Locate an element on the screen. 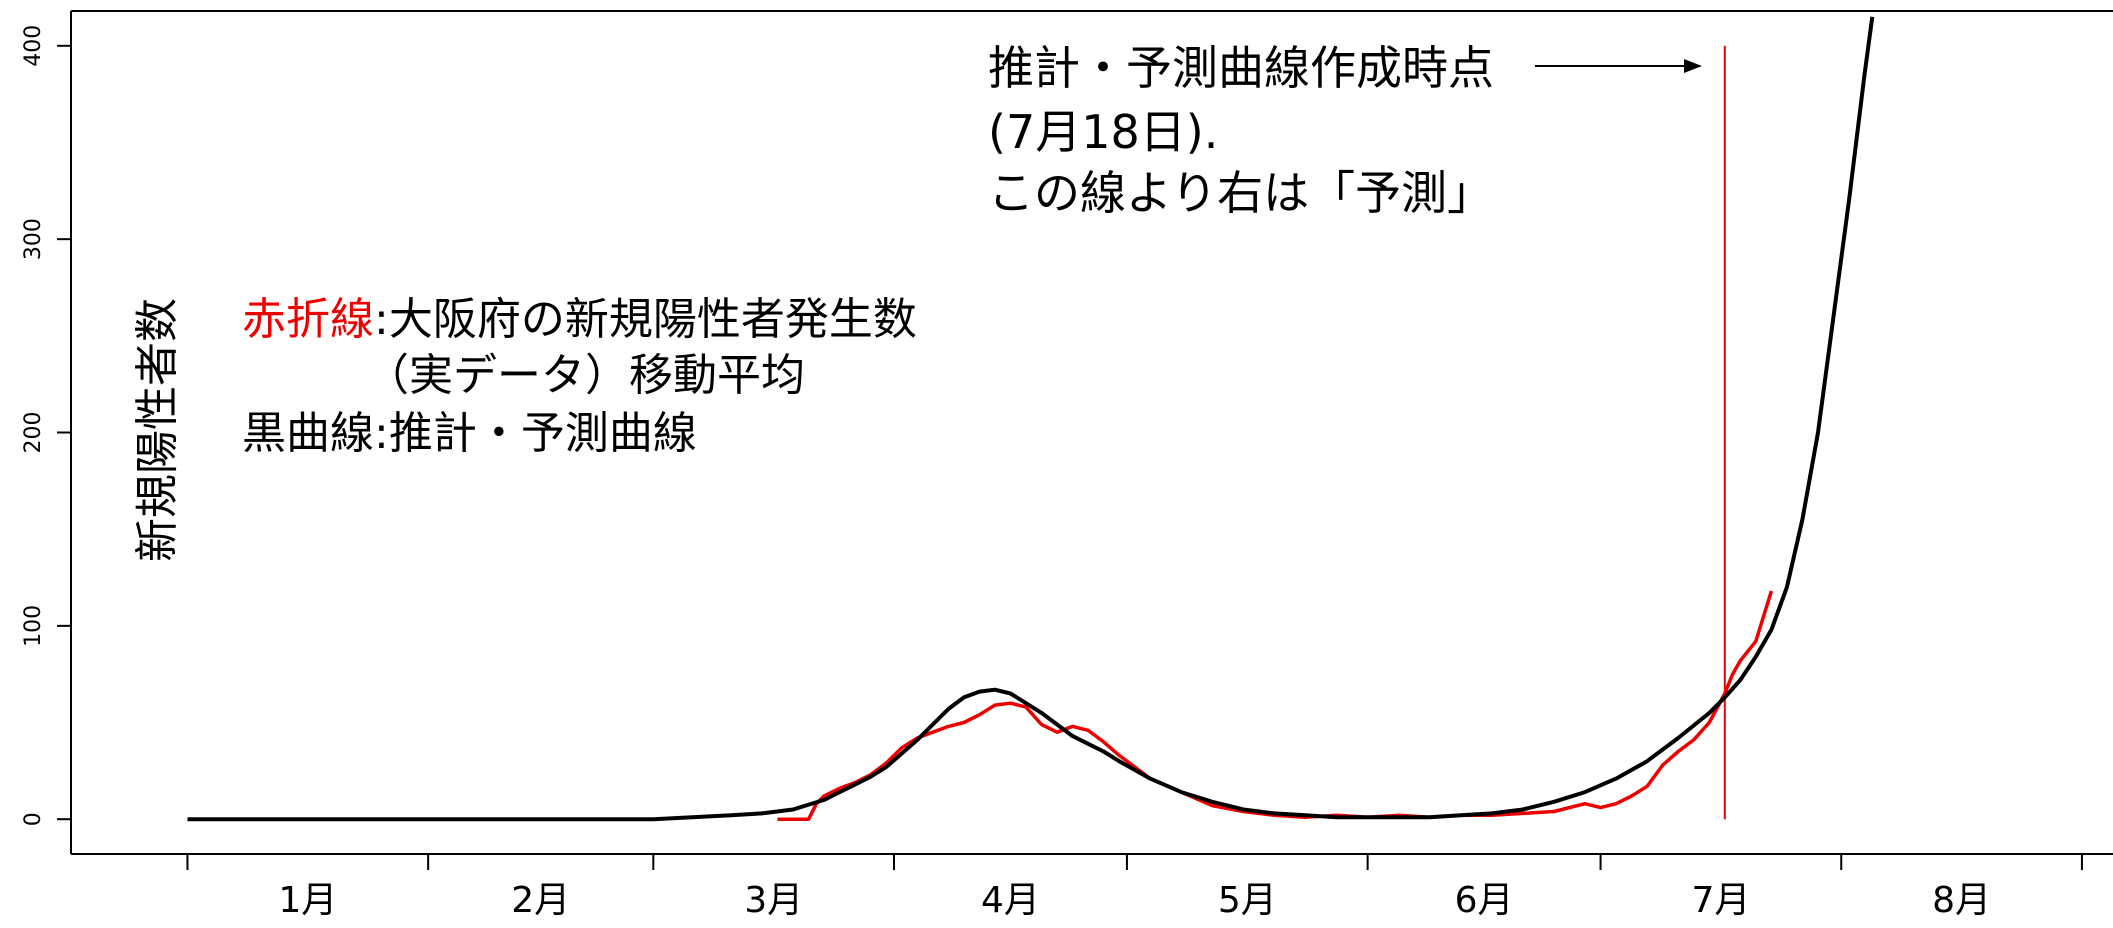 The image size is (2113, 928). legend-line1: 赤折線:大阪府の新規陽性者発生数 is located at coordinates (579, 319).